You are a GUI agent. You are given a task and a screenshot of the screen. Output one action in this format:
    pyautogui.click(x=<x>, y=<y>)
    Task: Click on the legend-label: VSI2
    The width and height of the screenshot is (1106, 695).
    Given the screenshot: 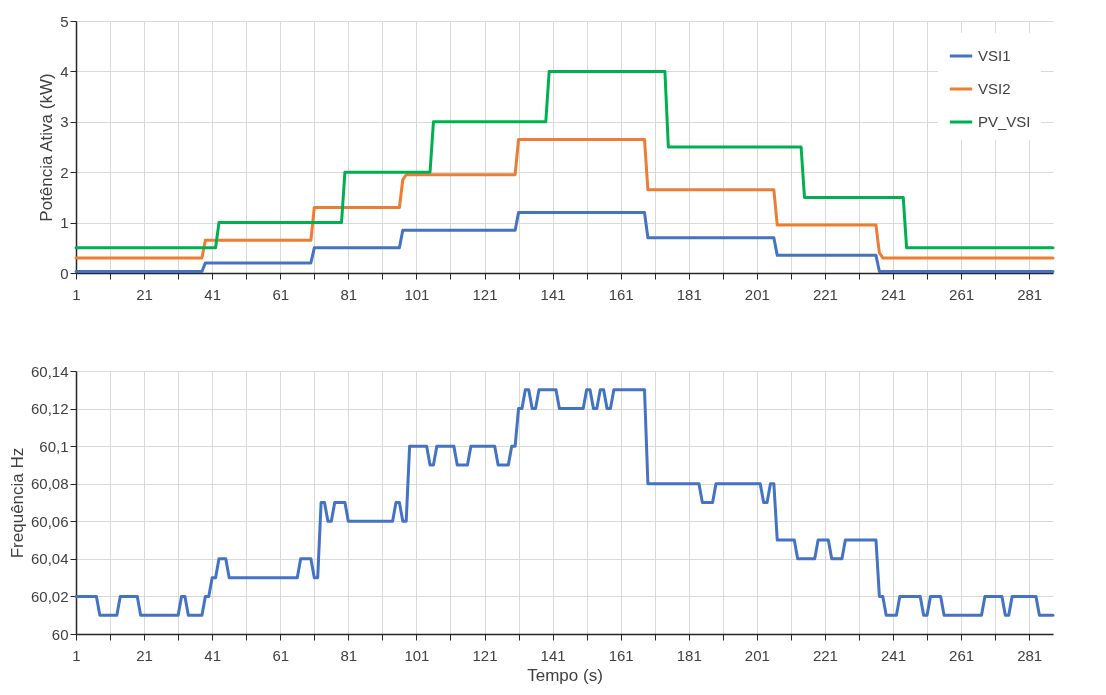 What is the action you would take?
    pyautogui.click(x=994, y=88)
    